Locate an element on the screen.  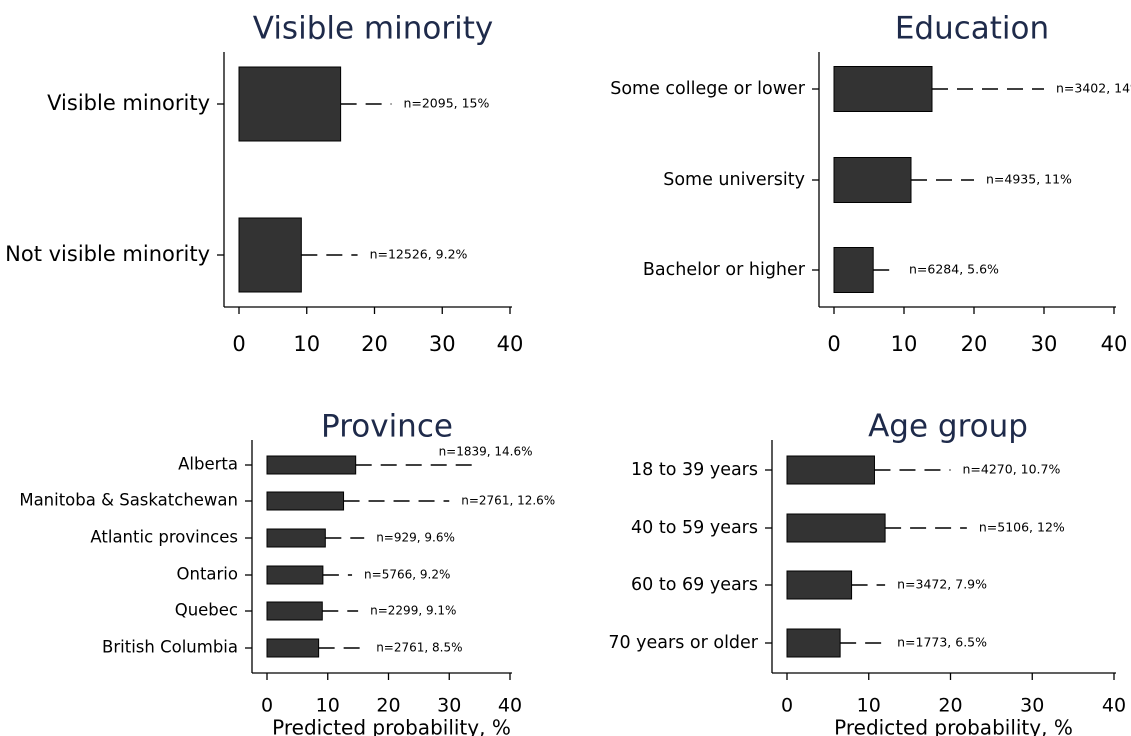
panel-title: Visible minority is located at coordinates (373, 29).